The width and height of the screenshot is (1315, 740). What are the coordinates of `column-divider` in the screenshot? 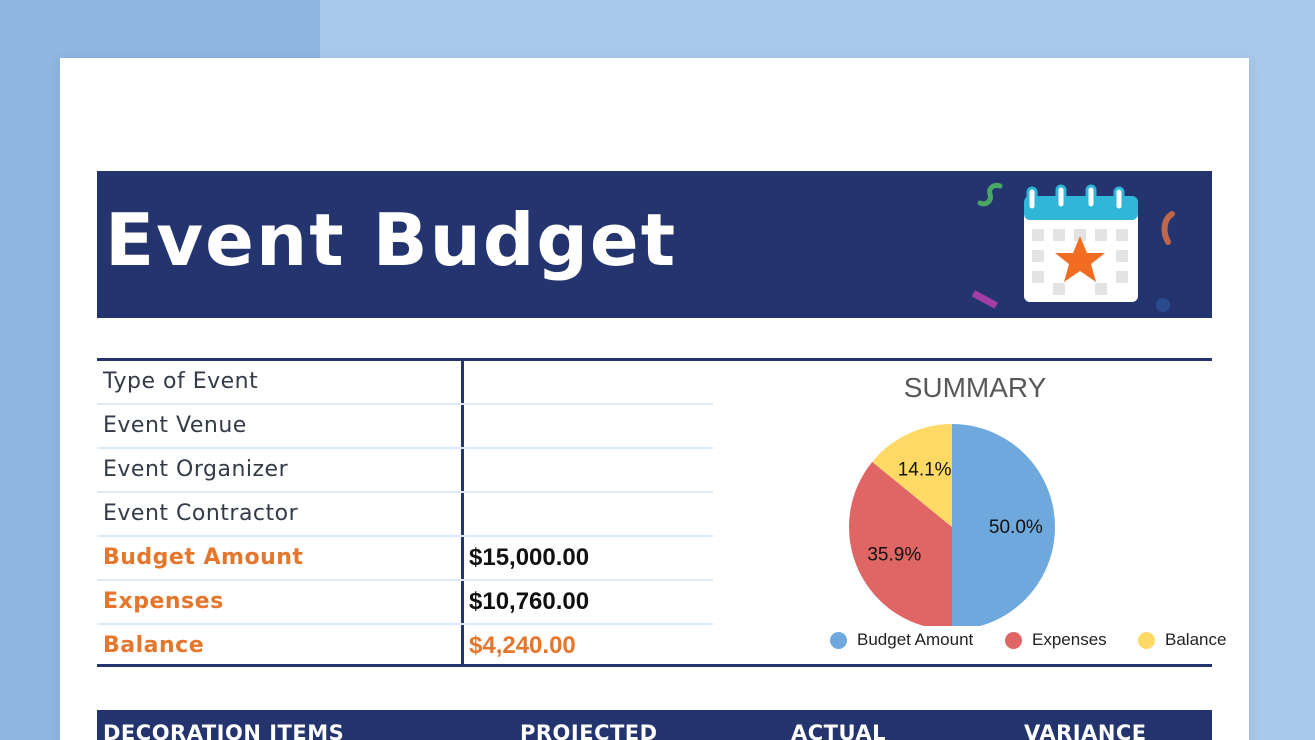 It's located at (462, 512).